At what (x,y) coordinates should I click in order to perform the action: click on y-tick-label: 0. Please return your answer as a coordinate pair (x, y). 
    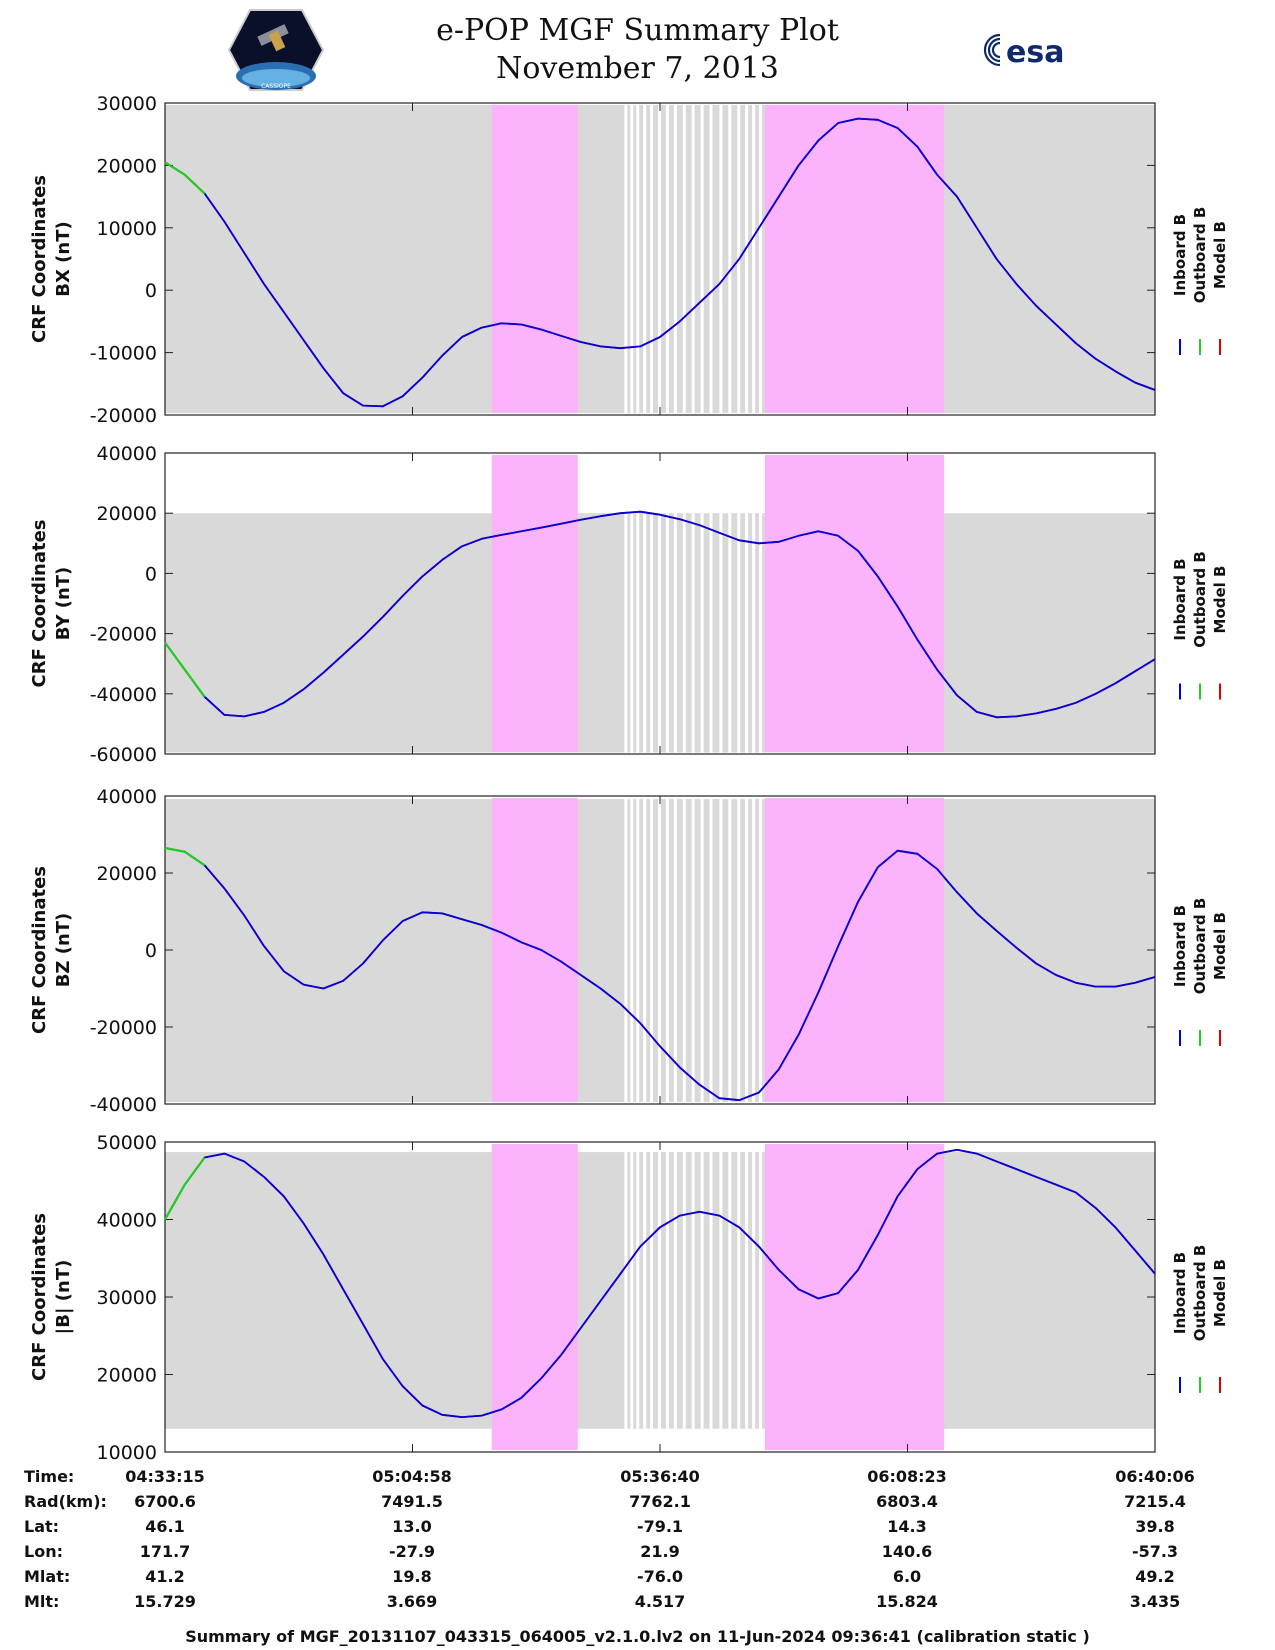
    Looking at the image, I should click on (151, 291).